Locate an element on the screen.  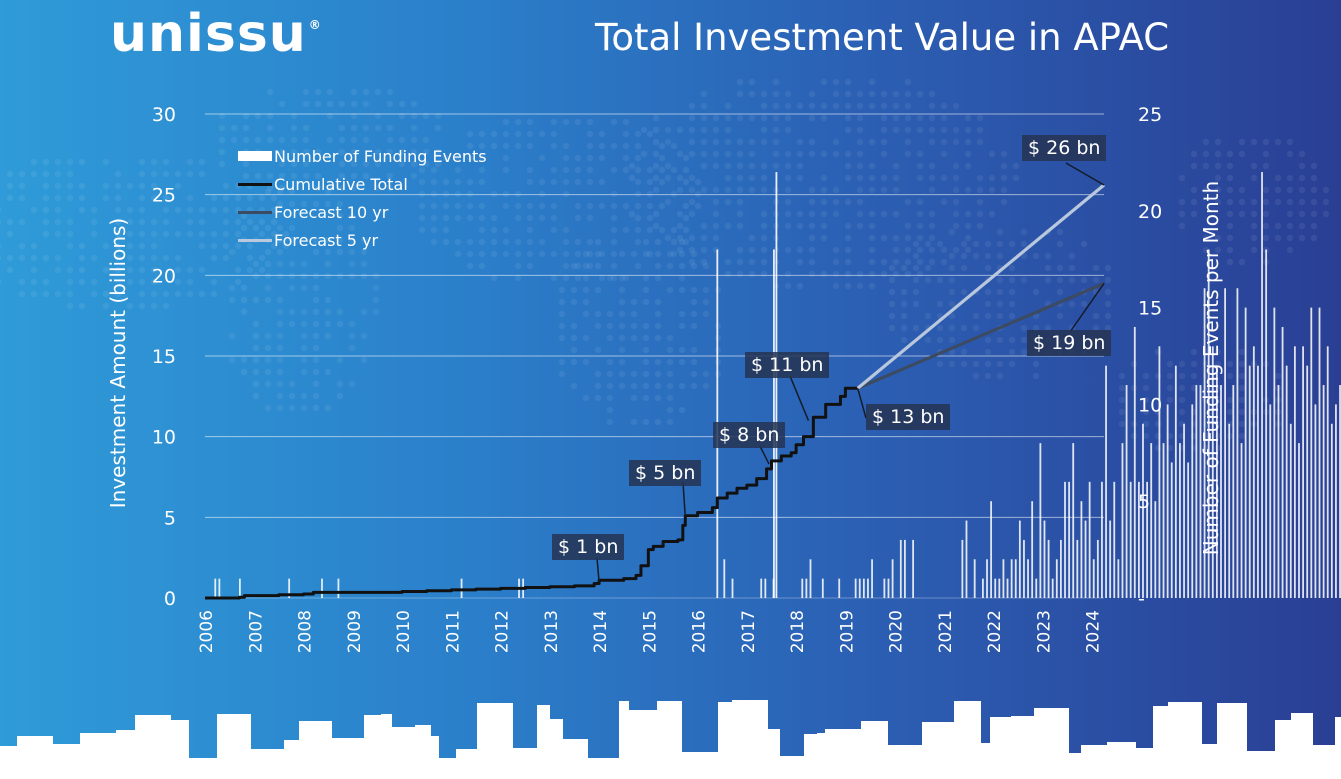
x-tick-label: 2020 is located at coordinates (897, 631).